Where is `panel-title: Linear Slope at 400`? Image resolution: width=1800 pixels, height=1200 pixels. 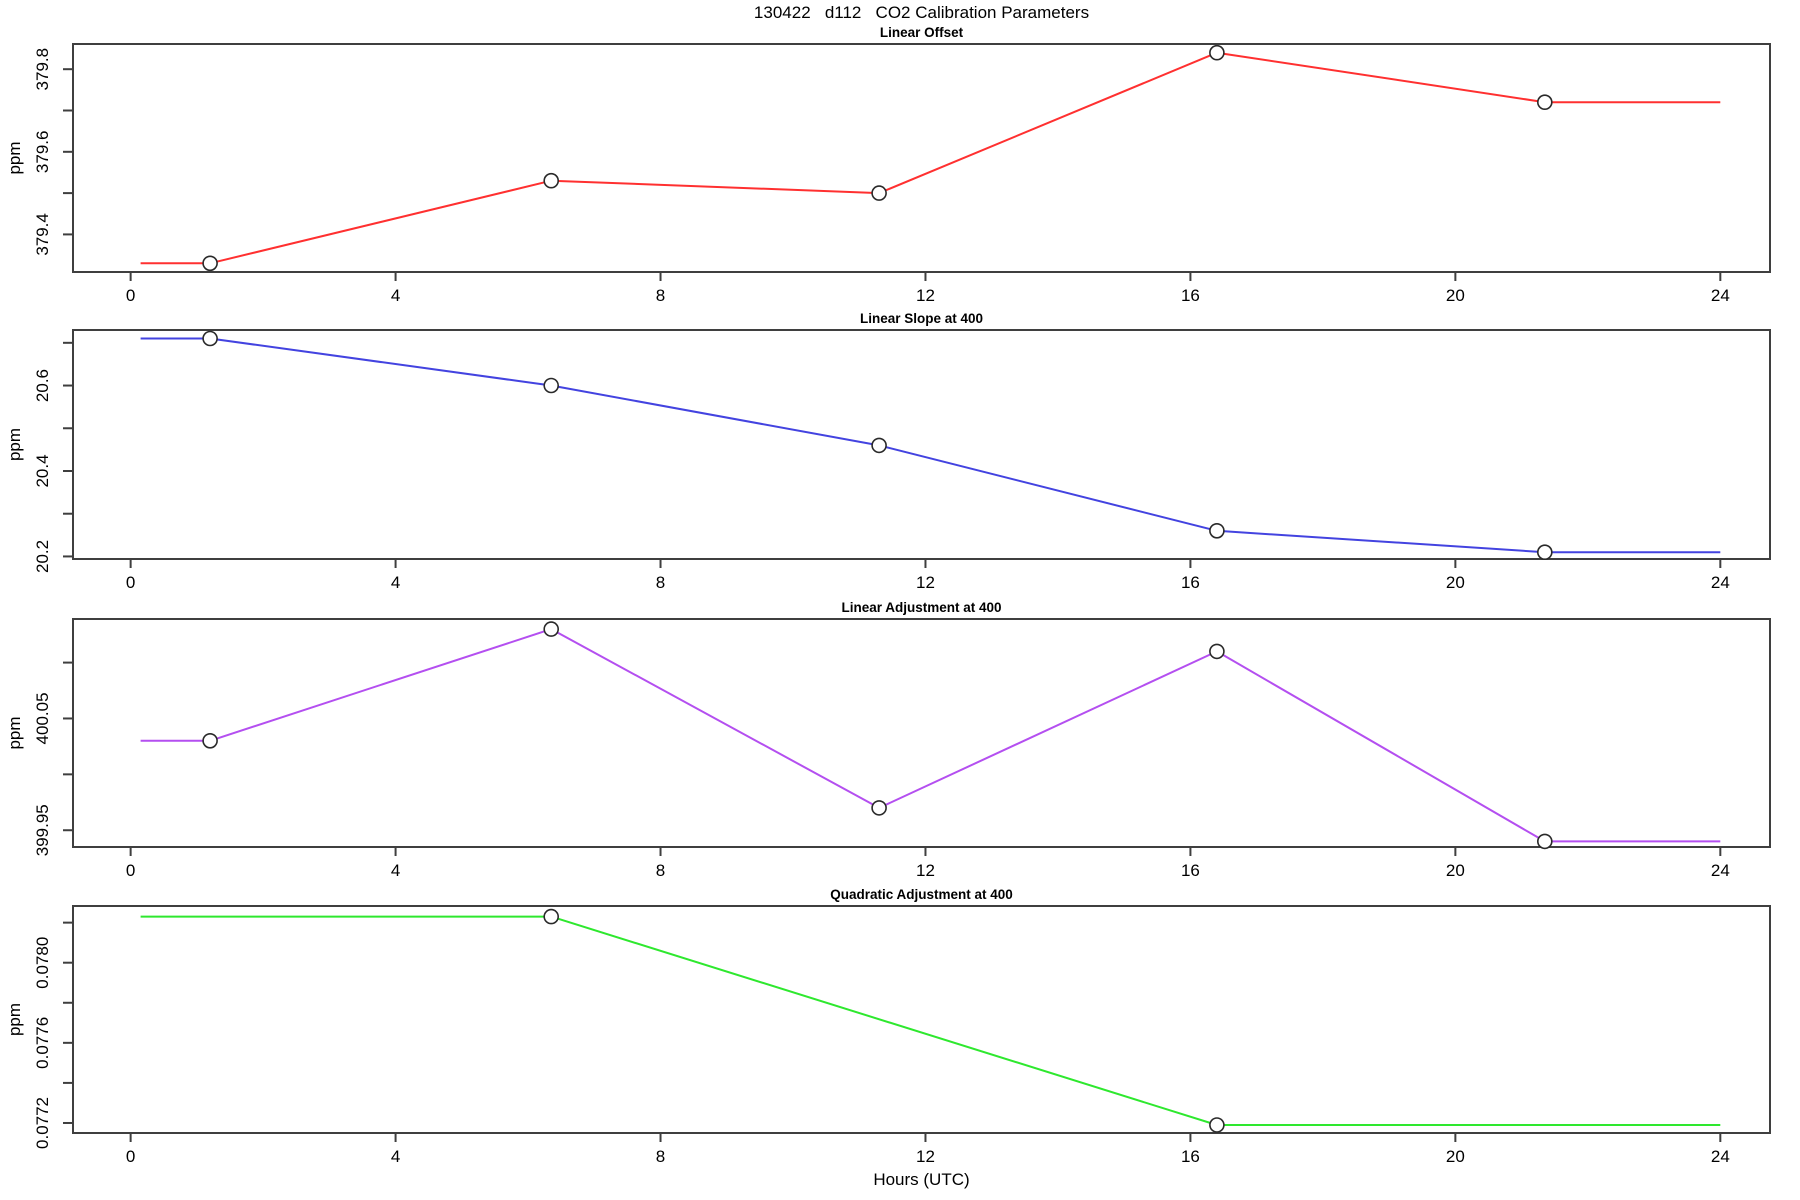 panel-title: Linear Slope at 400 is located at coordinates (921, 318).